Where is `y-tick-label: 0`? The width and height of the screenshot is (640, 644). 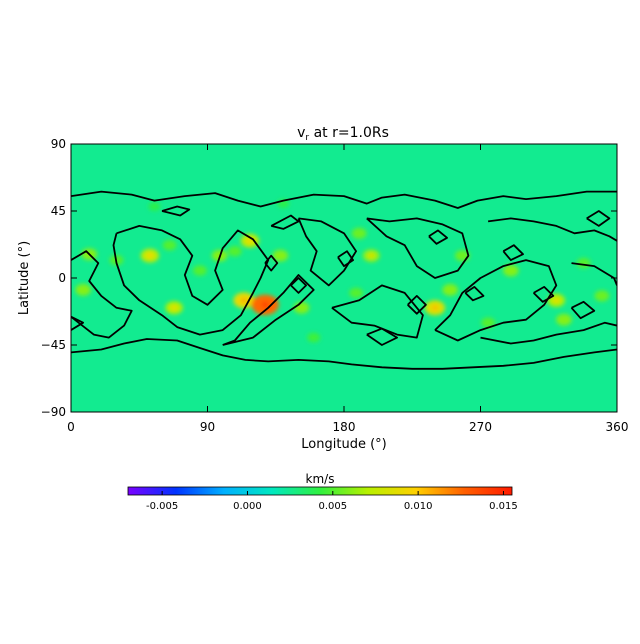
y-tick-label: 0 is located at coordinates (62, 278).